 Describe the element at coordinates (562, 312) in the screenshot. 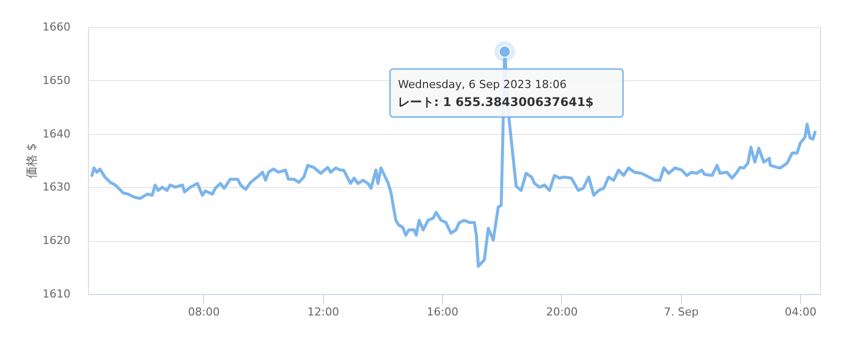

I see `x-tick-label: 20:00` at that location.